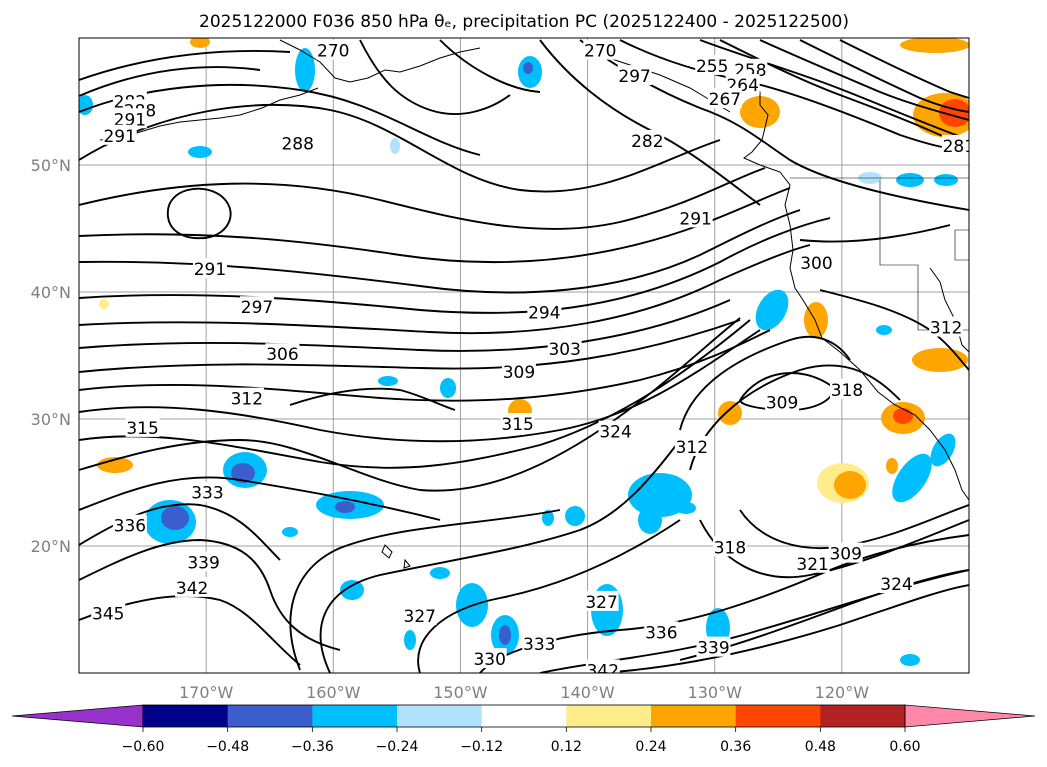 The width and height of the screenshot is (1047, 767). What do you see at coordinates (460, 692) in the screenshot?
I see `x-tick-label: 150°W` at bounding box center [460, 692].